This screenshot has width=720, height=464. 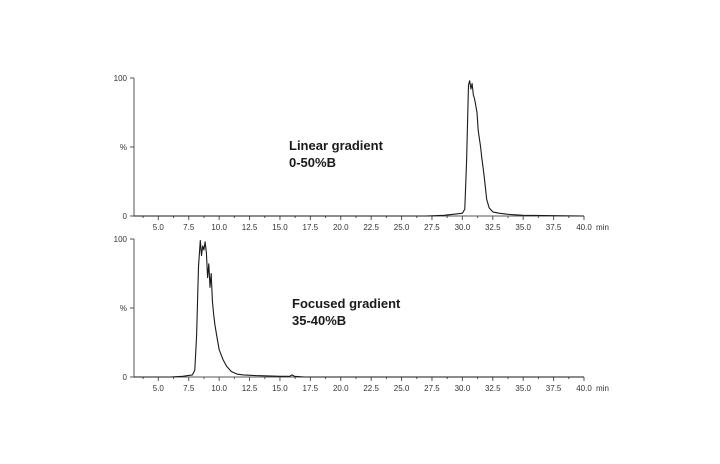 What do you see at coordinates (319, 320) in the screenshot?
I see `panel-annotation-line: 35-40%B` at bounding box center [319, 320].